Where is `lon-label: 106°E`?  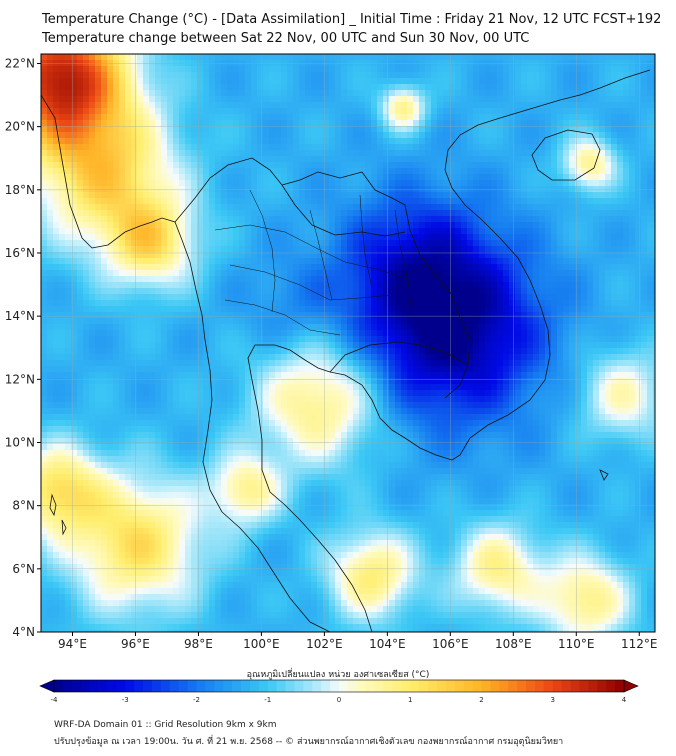 lon-label: 106°E is located at coordinates (450, 644).